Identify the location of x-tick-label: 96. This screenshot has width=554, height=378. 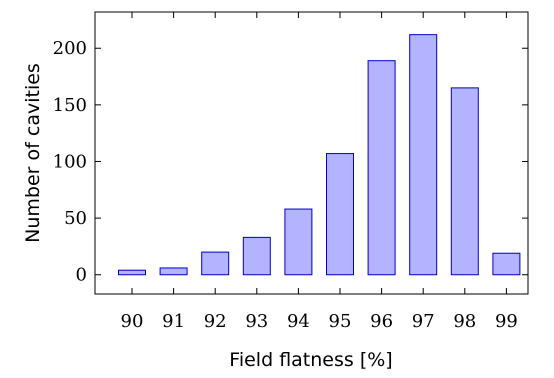
(381, 321).